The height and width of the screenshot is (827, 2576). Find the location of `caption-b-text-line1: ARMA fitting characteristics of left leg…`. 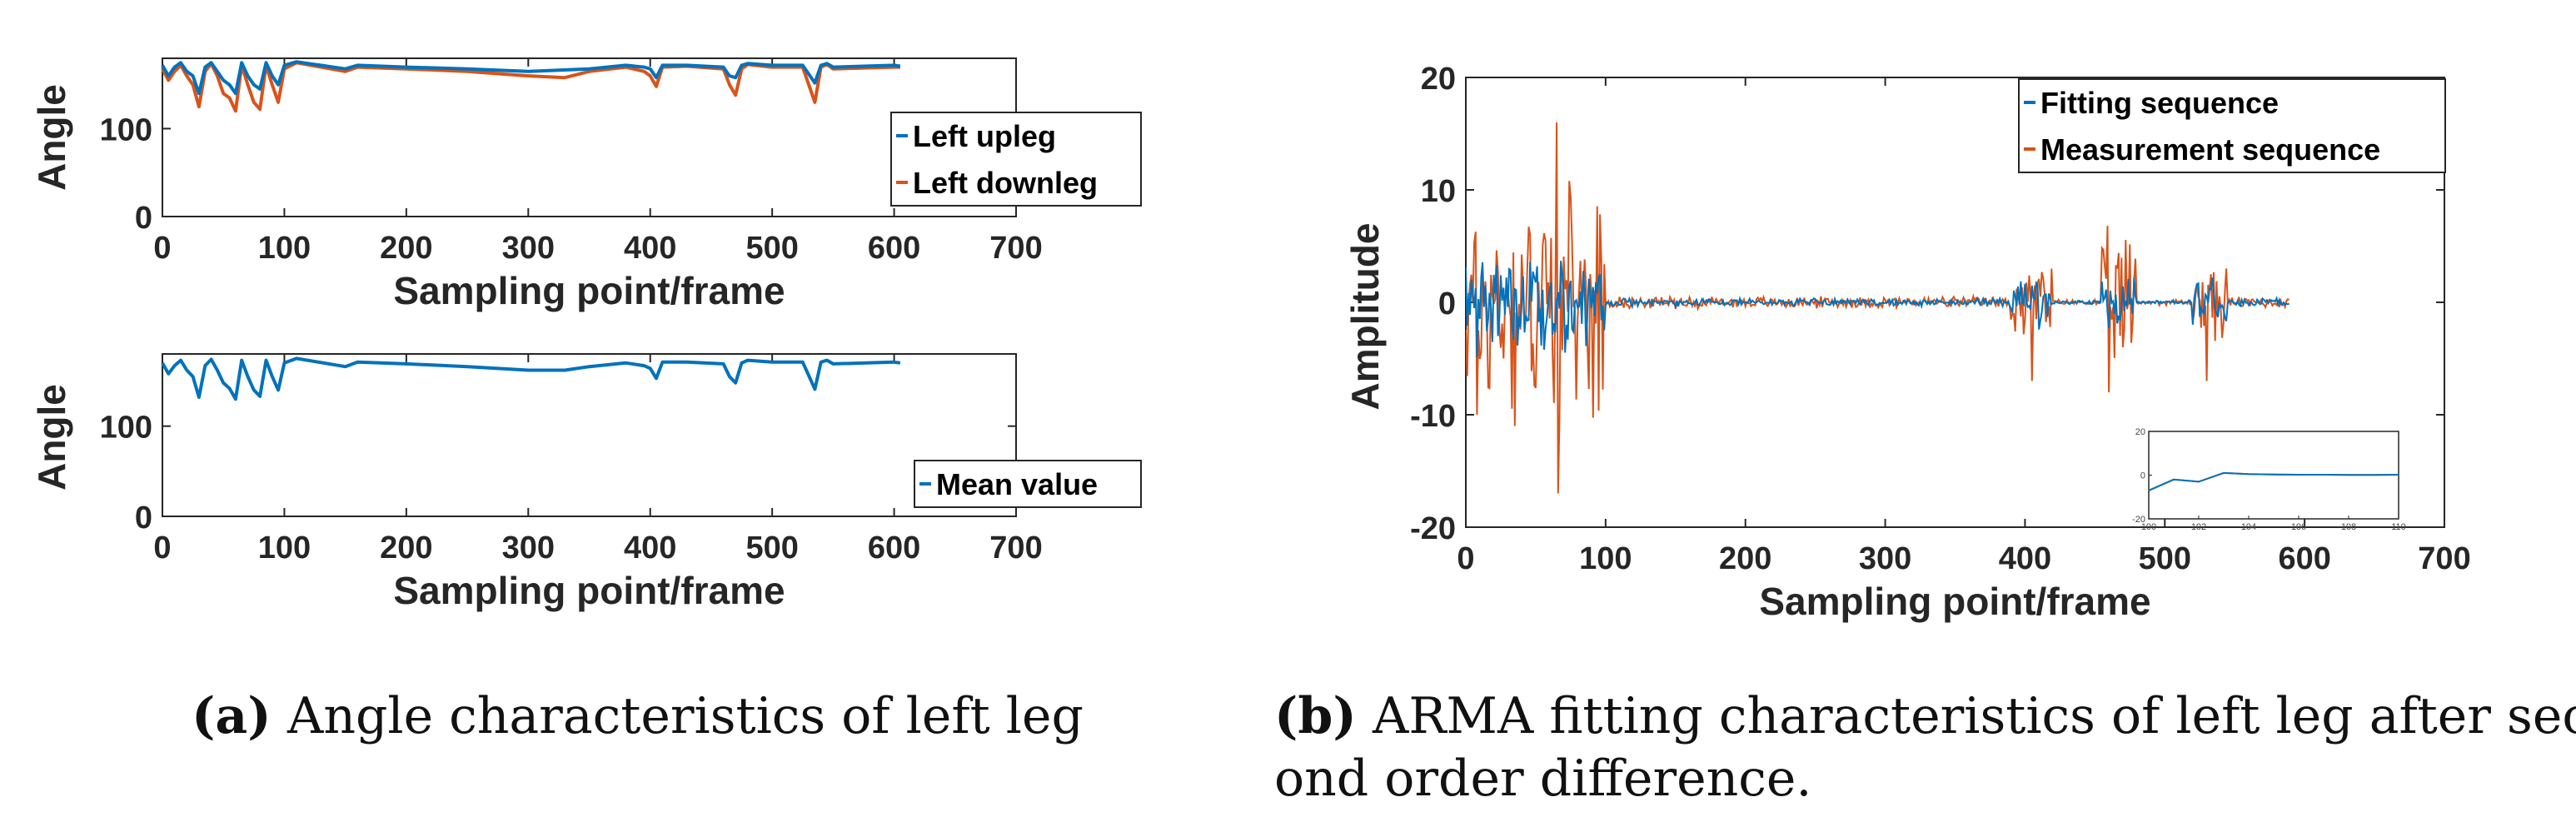

caption-b-text-line1: ARMA fitting characteristics of left leg… is located at coordinates (1974, 716).